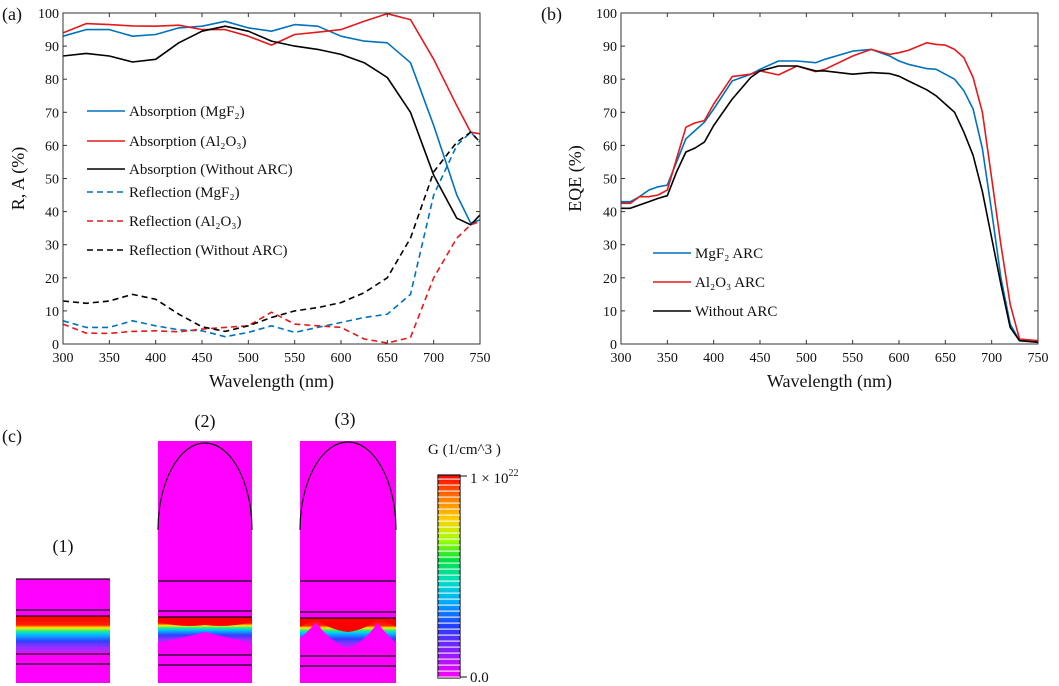 The width and height of the screenshot is (1059, 686). I want to click on generation-map-2: (2), so click(205, 547).